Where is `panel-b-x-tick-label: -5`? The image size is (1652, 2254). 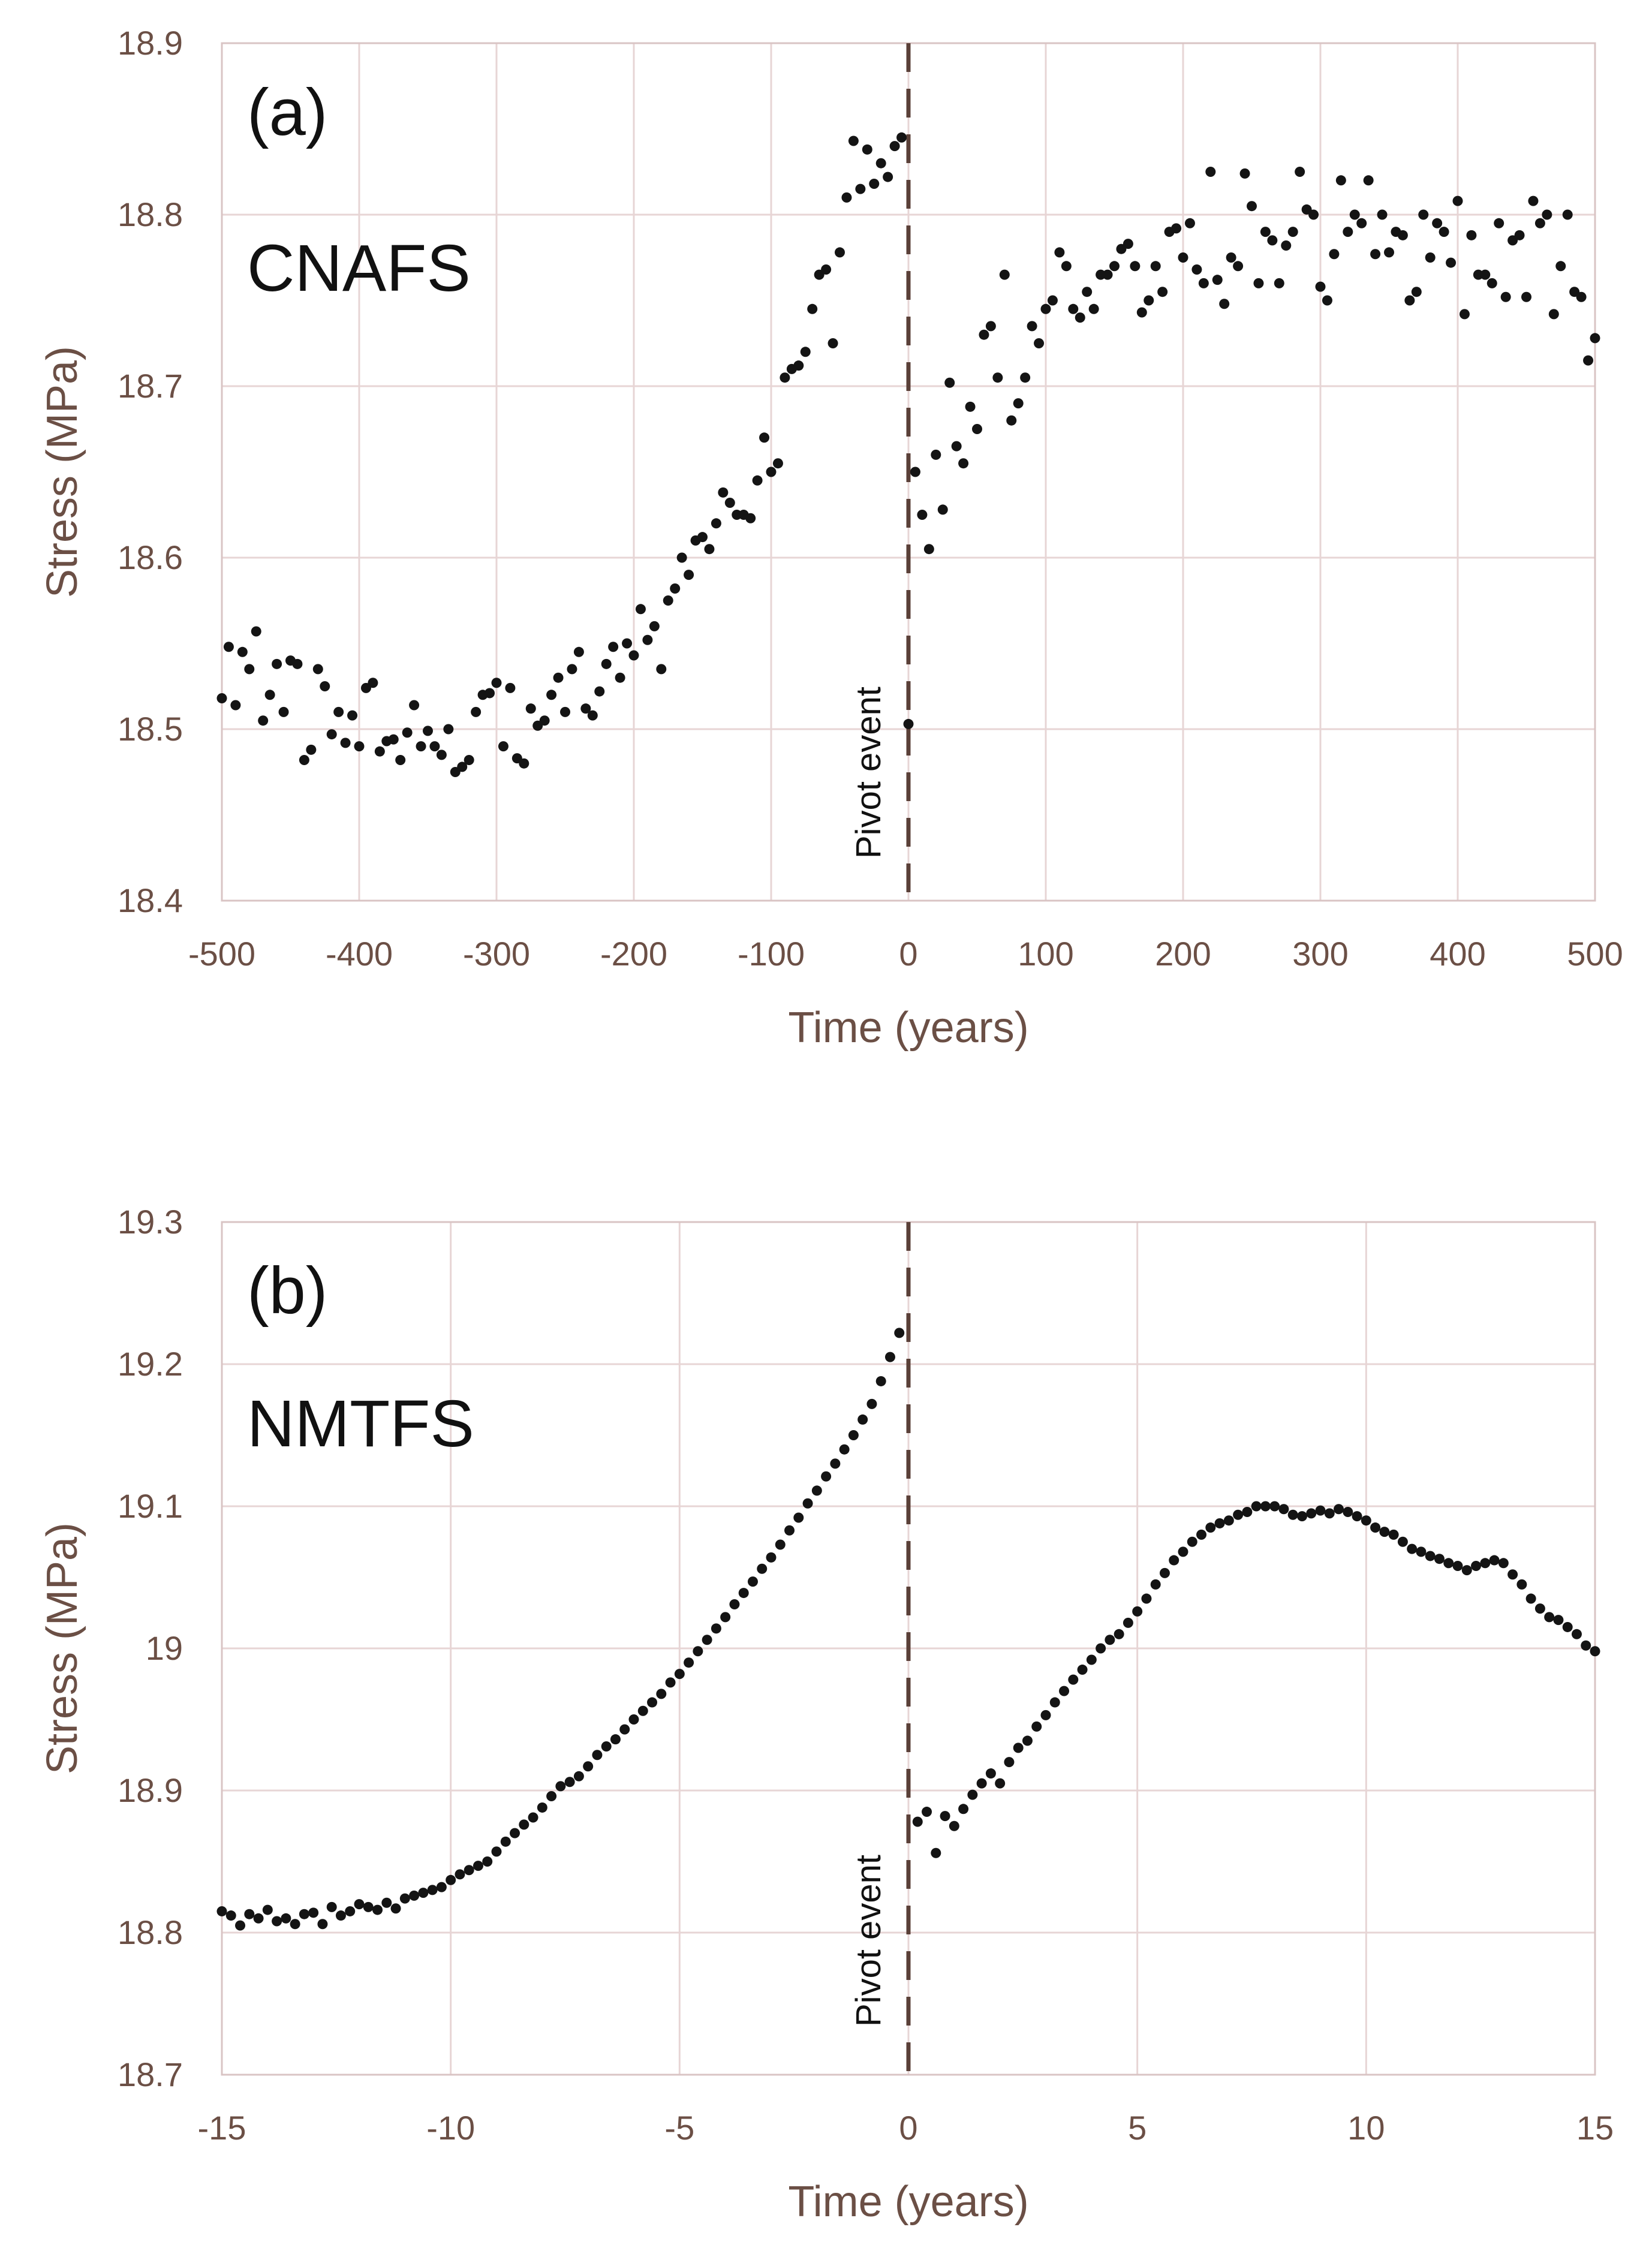
panel-b-x-tick-label: -5 is located at coordinates (679, 2128).